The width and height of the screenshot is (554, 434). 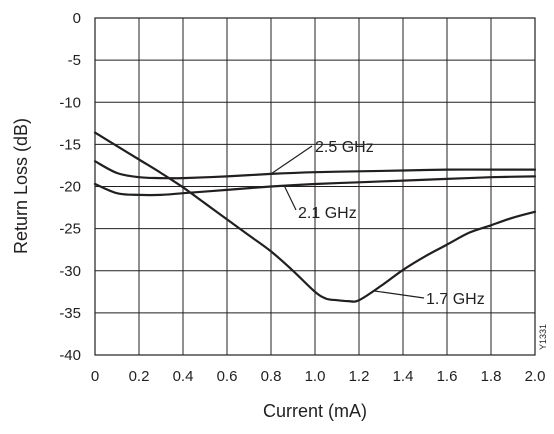 I want to click on x-tick-label: 0.2, so click(x=139, y=376).